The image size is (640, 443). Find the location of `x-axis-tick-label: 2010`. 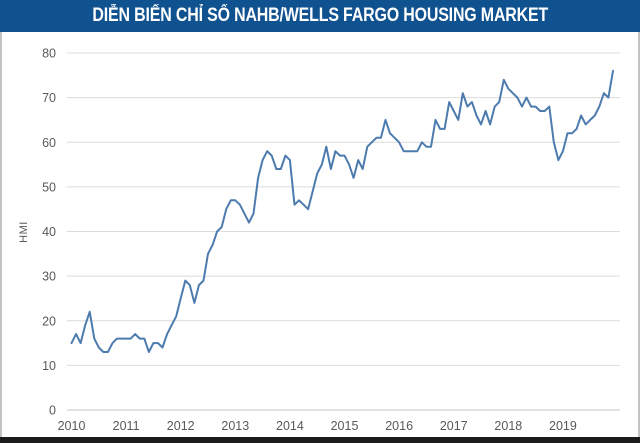

x-axis-tick-label: 2010 is located at coordinates (72, 426).